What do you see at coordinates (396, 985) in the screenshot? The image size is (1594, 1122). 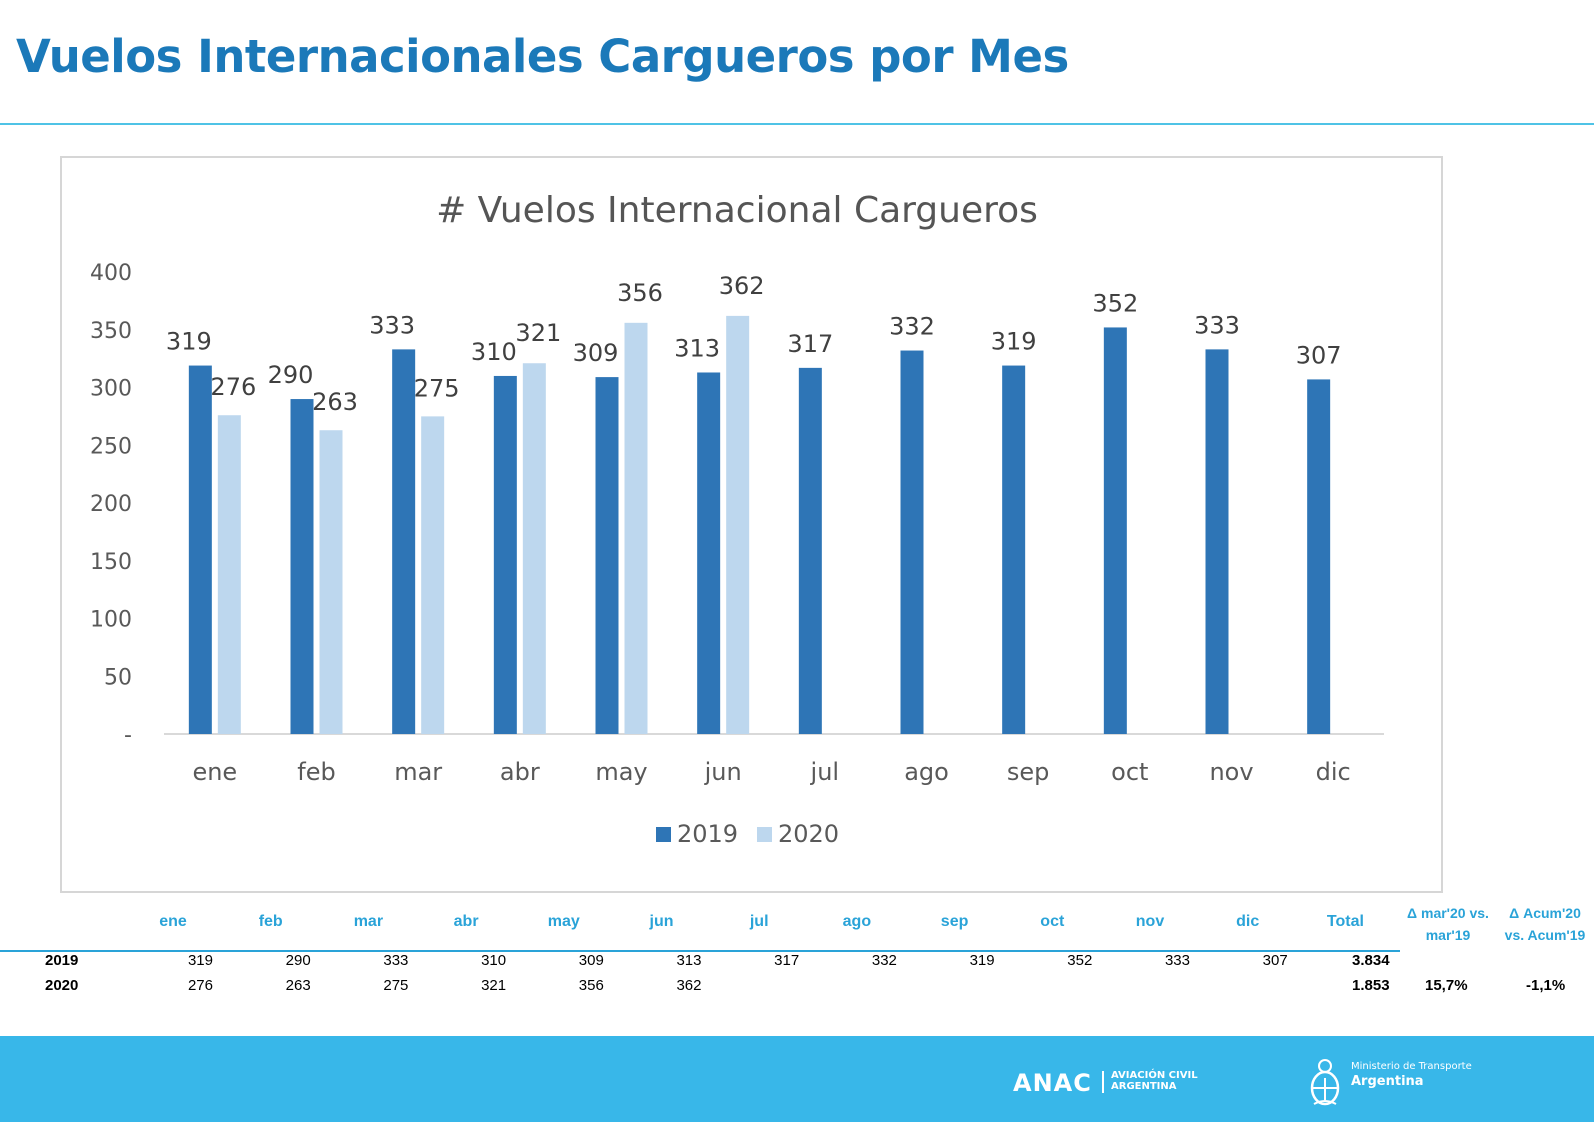 I see `table-cell: 275` at bounding box center [396, 985].